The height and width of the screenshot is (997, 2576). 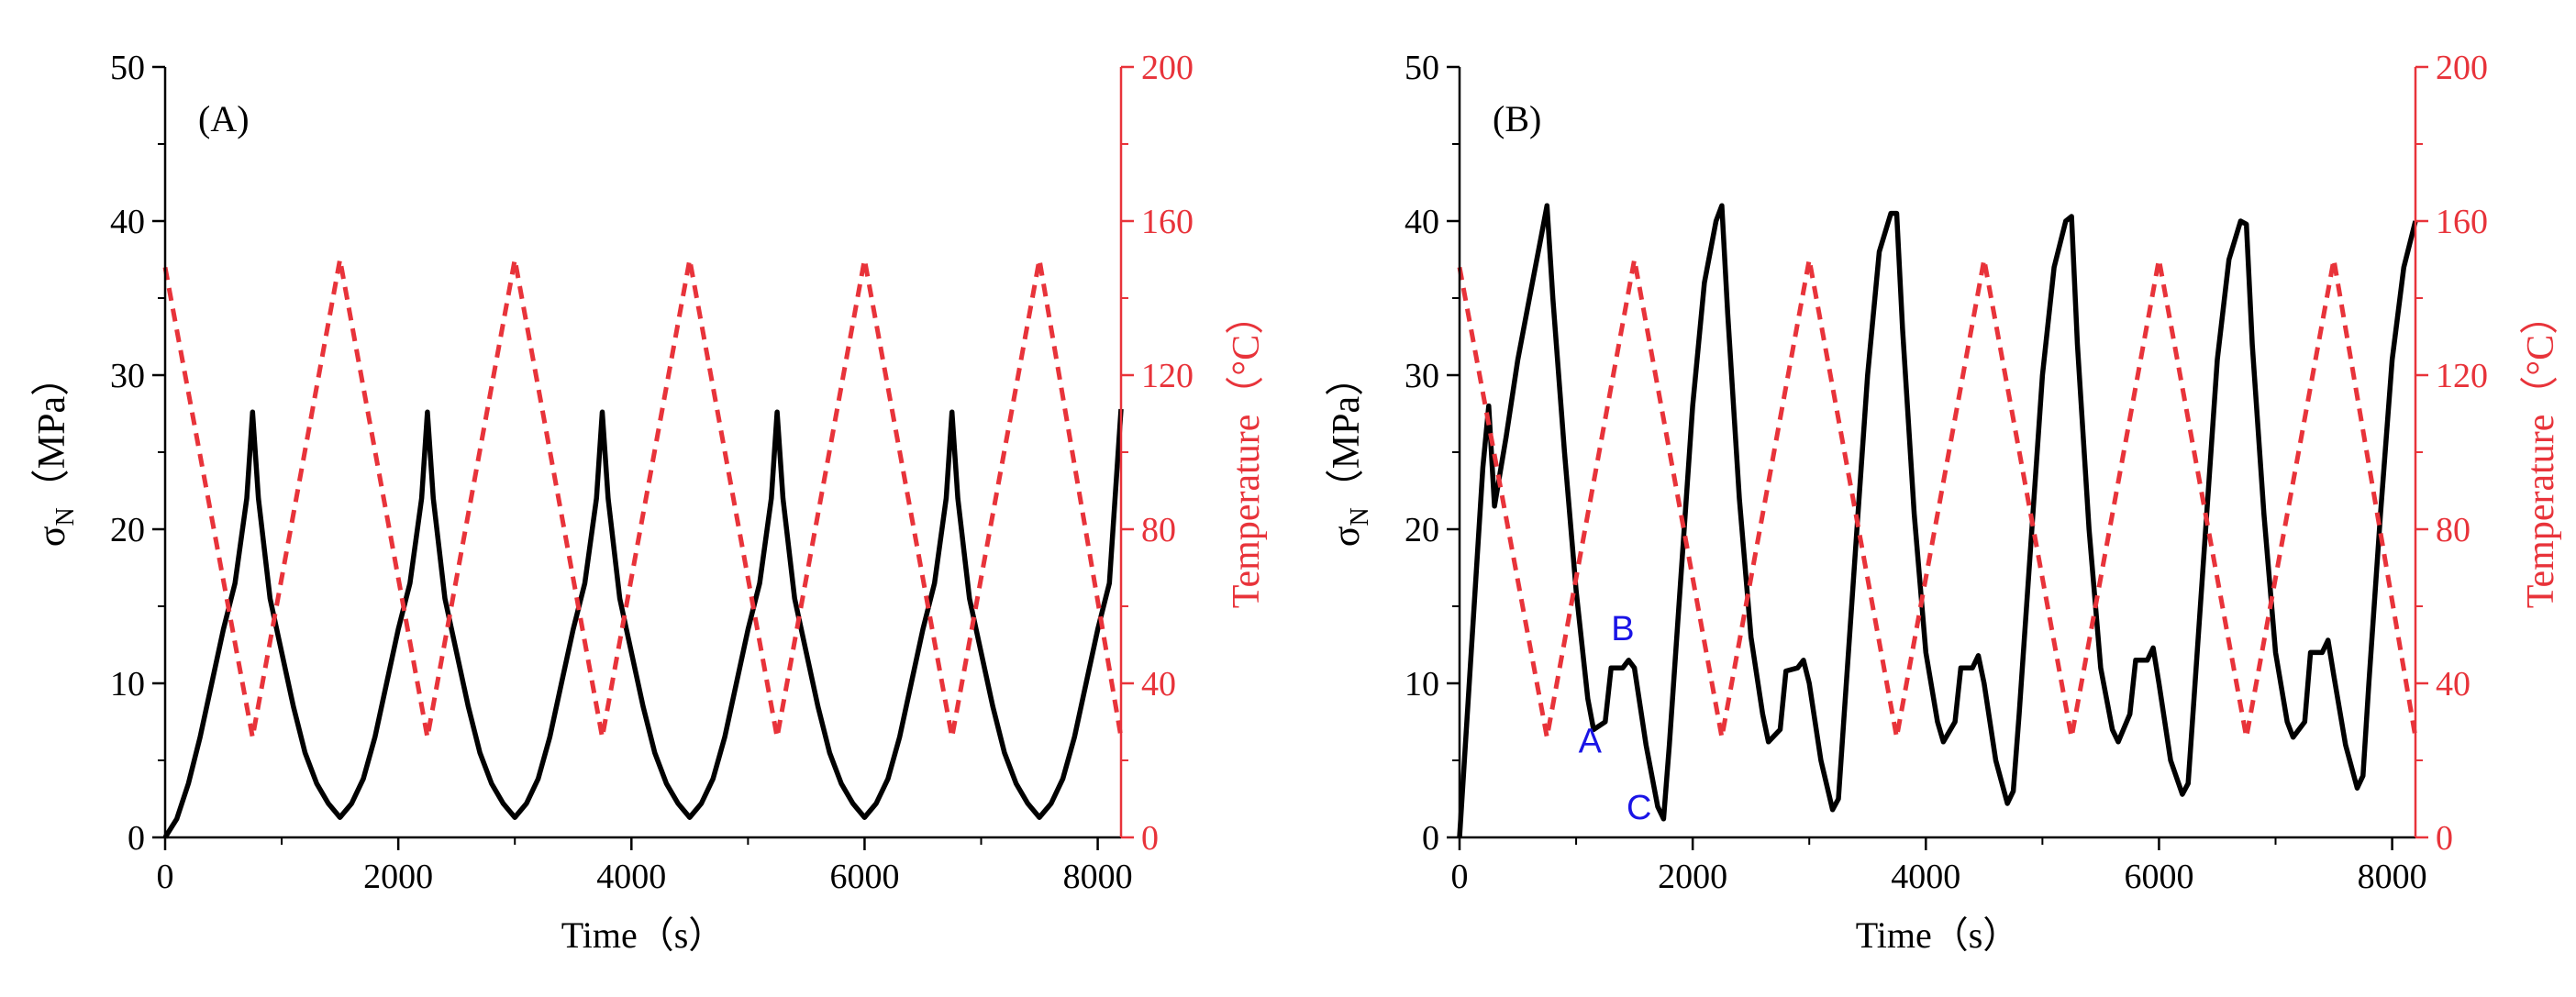 I want to click on annotation-label-b: B, so click(x=1622, y=629).